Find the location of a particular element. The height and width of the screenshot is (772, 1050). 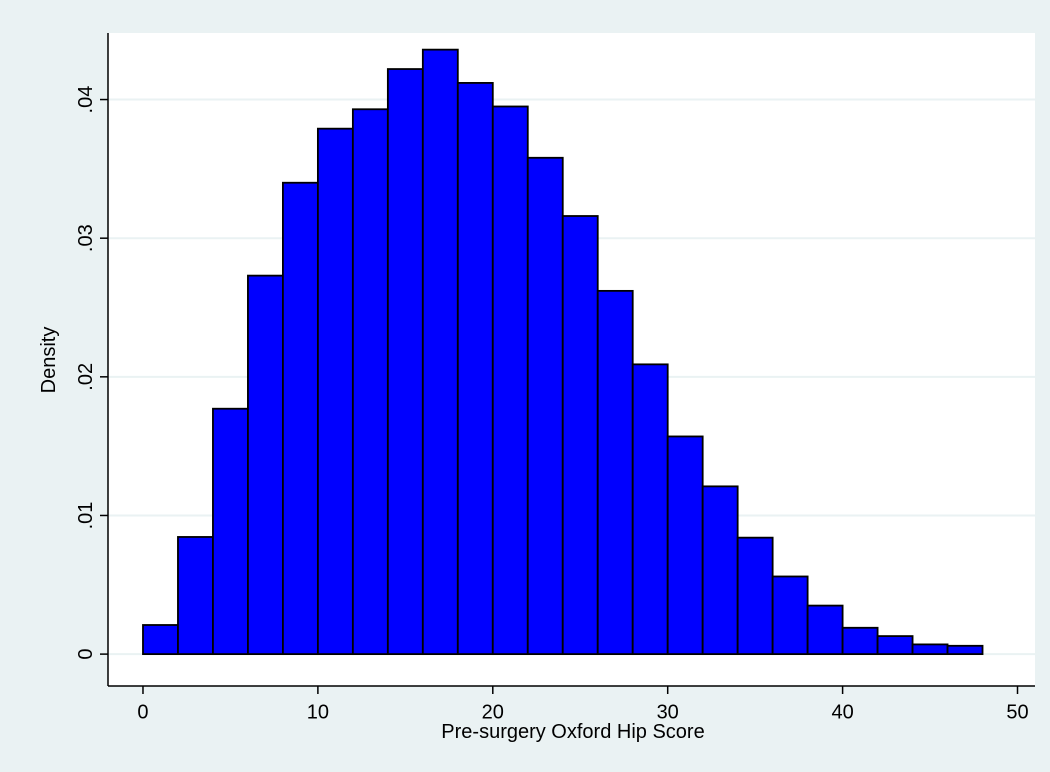

y-tick-label: 0 is located at coordinates (86, 654).